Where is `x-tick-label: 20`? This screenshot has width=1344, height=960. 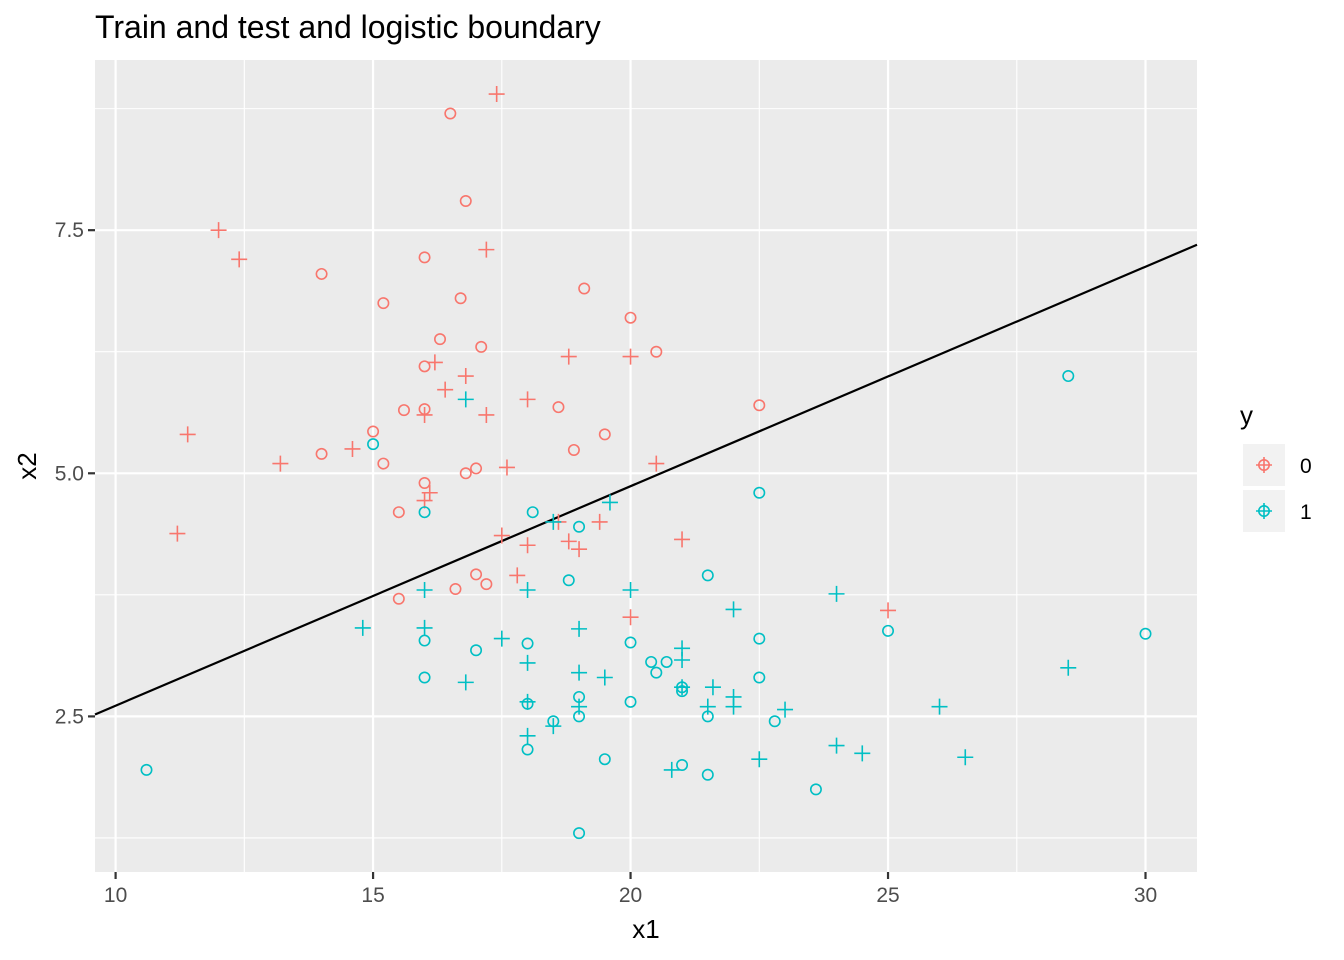 x-tick-label: 20 is located at coordinates (630, 895).